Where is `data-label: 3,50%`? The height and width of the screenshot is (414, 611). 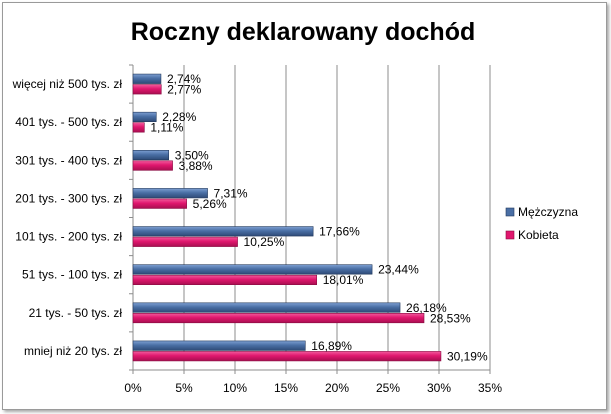 data-label: 3,50% is located at coordinates (192, 155).